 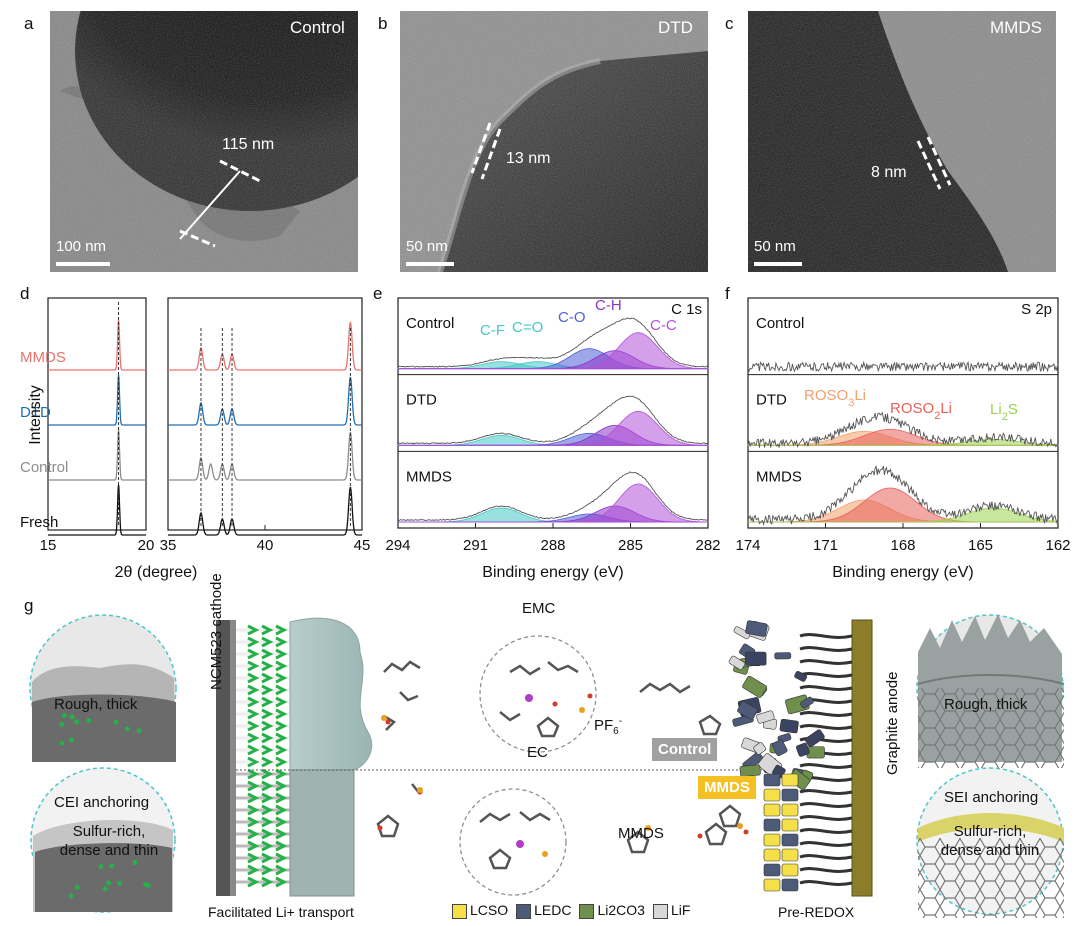 What do you see at coordinates (991, 797) in the screenshot?
I see `right-bottom-bubble-title: SEI anchoring` at bounding box center [991, 797].